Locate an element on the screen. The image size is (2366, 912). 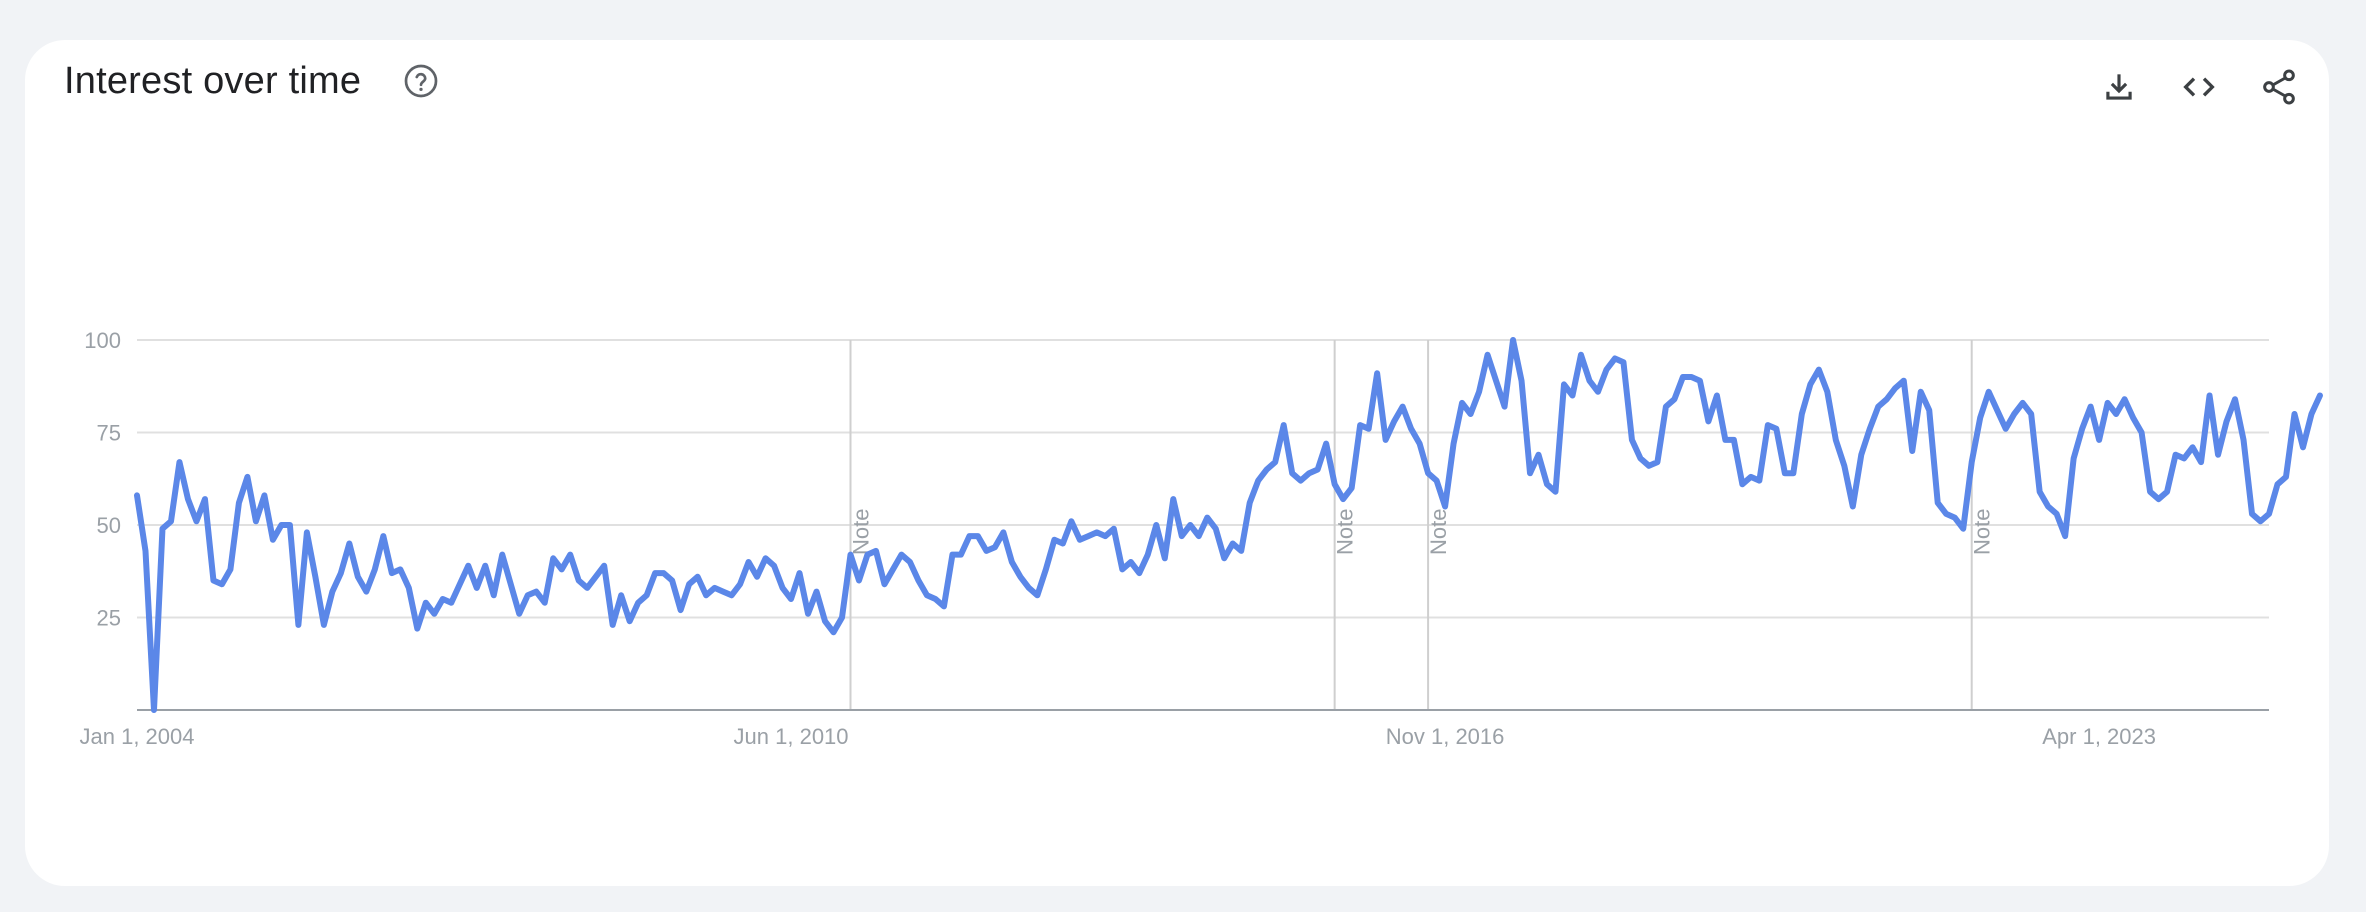
embed-button is located at coordinates (2199, 87).